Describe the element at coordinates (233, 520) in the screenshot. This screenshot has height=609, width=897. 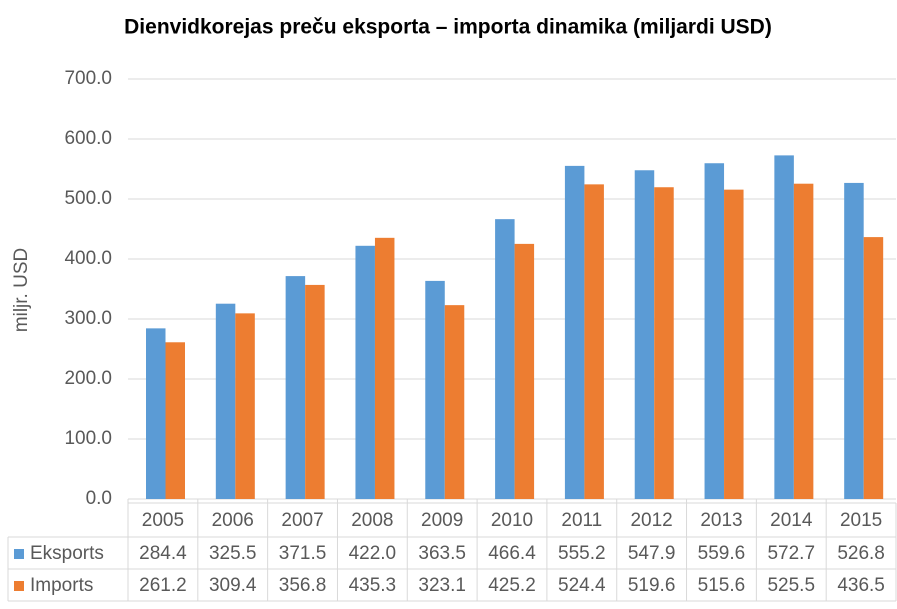
I see `x-tick-label: 2006` at that location.